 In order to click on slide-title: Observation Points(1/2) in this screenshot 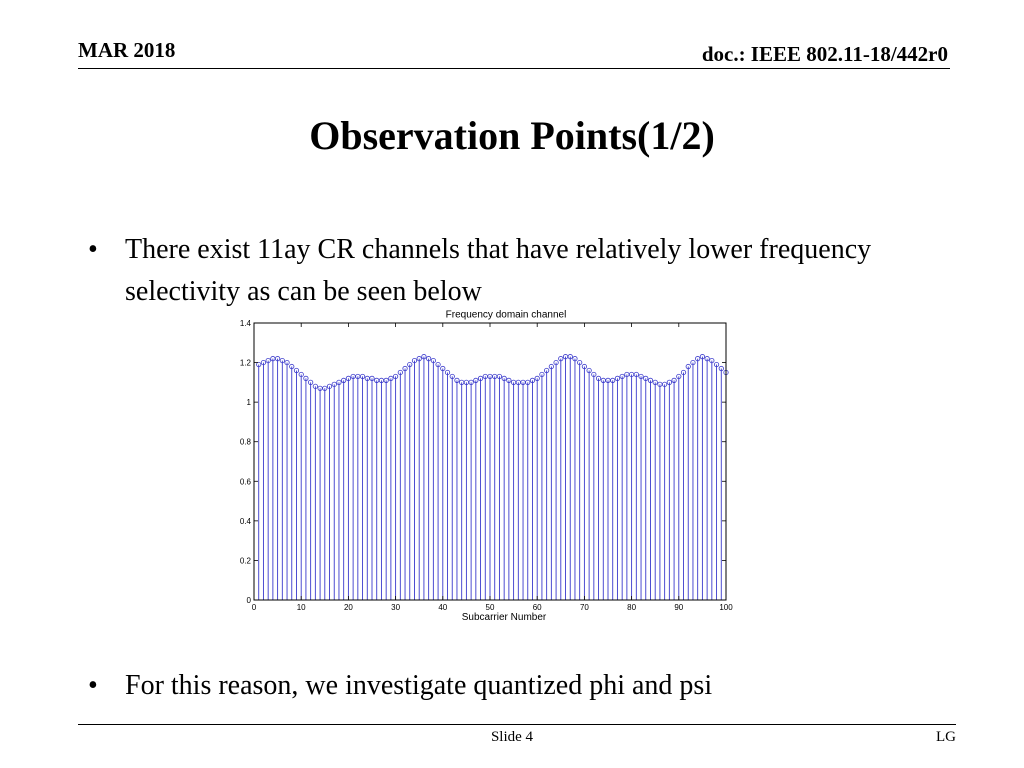, I will do `click(512, 135)`.